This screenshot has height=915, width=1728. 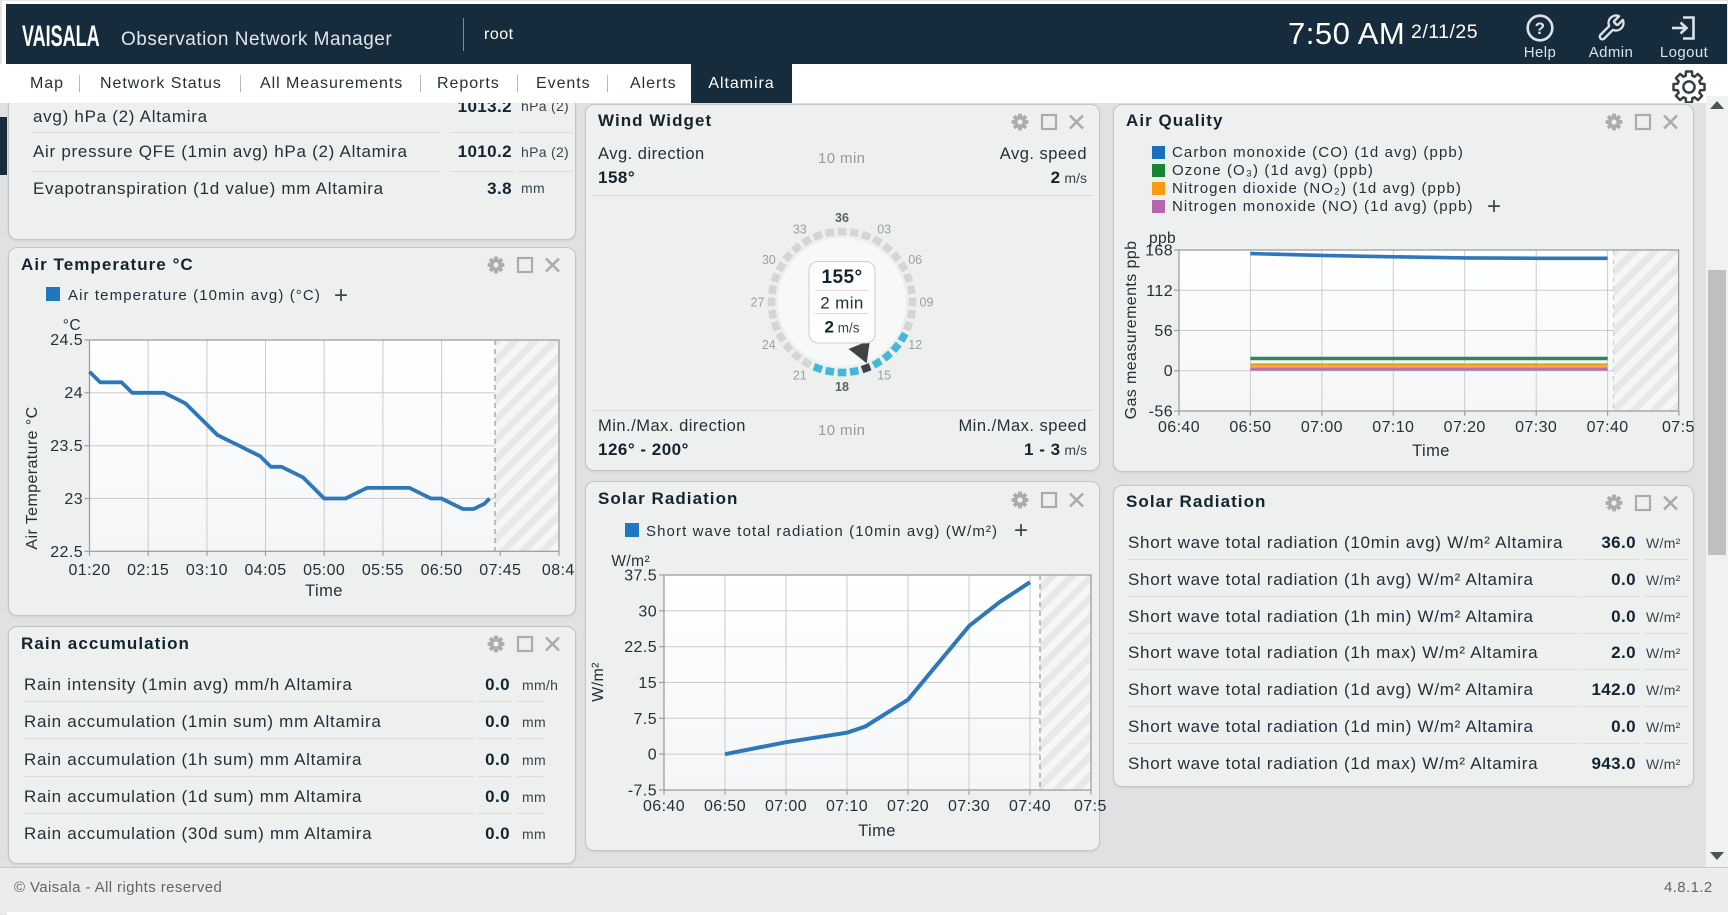 What do you see at coordinates (66, 446) in the screenshot?
I see `svg-text: 23.5` at bounding box center [66, 446].